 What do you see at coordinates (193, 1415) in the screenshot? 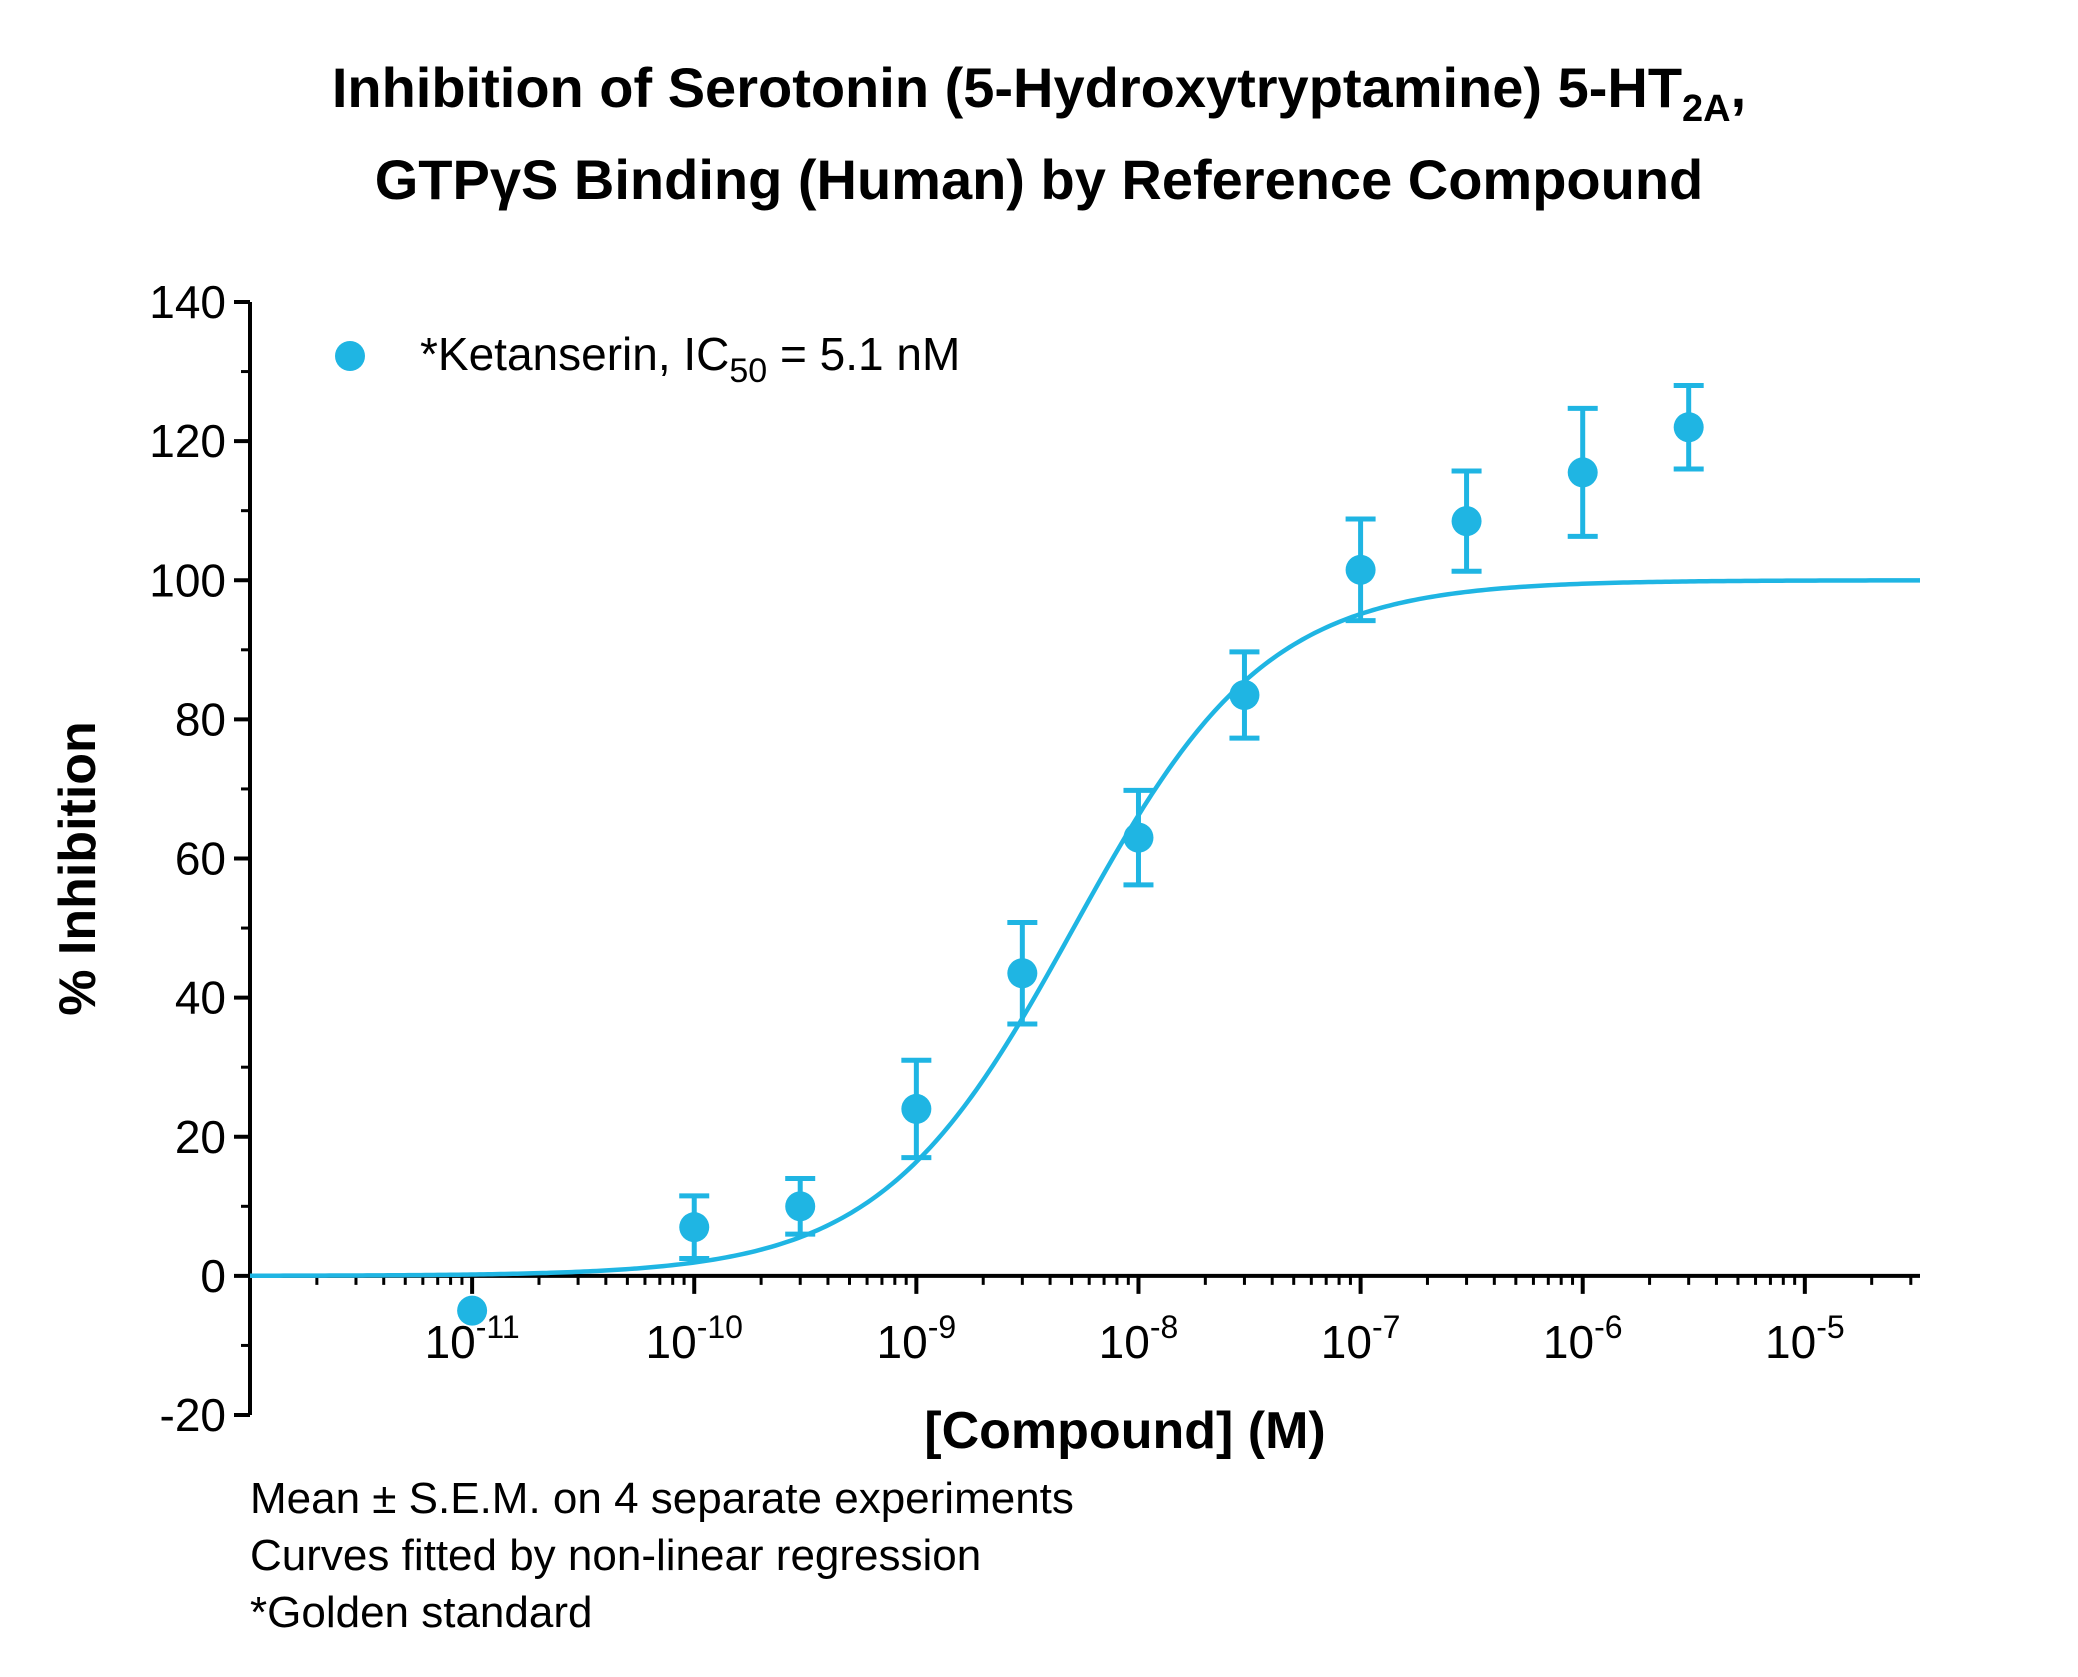
I see `y-tick-label: -20` at bounding box center [193, 1415].